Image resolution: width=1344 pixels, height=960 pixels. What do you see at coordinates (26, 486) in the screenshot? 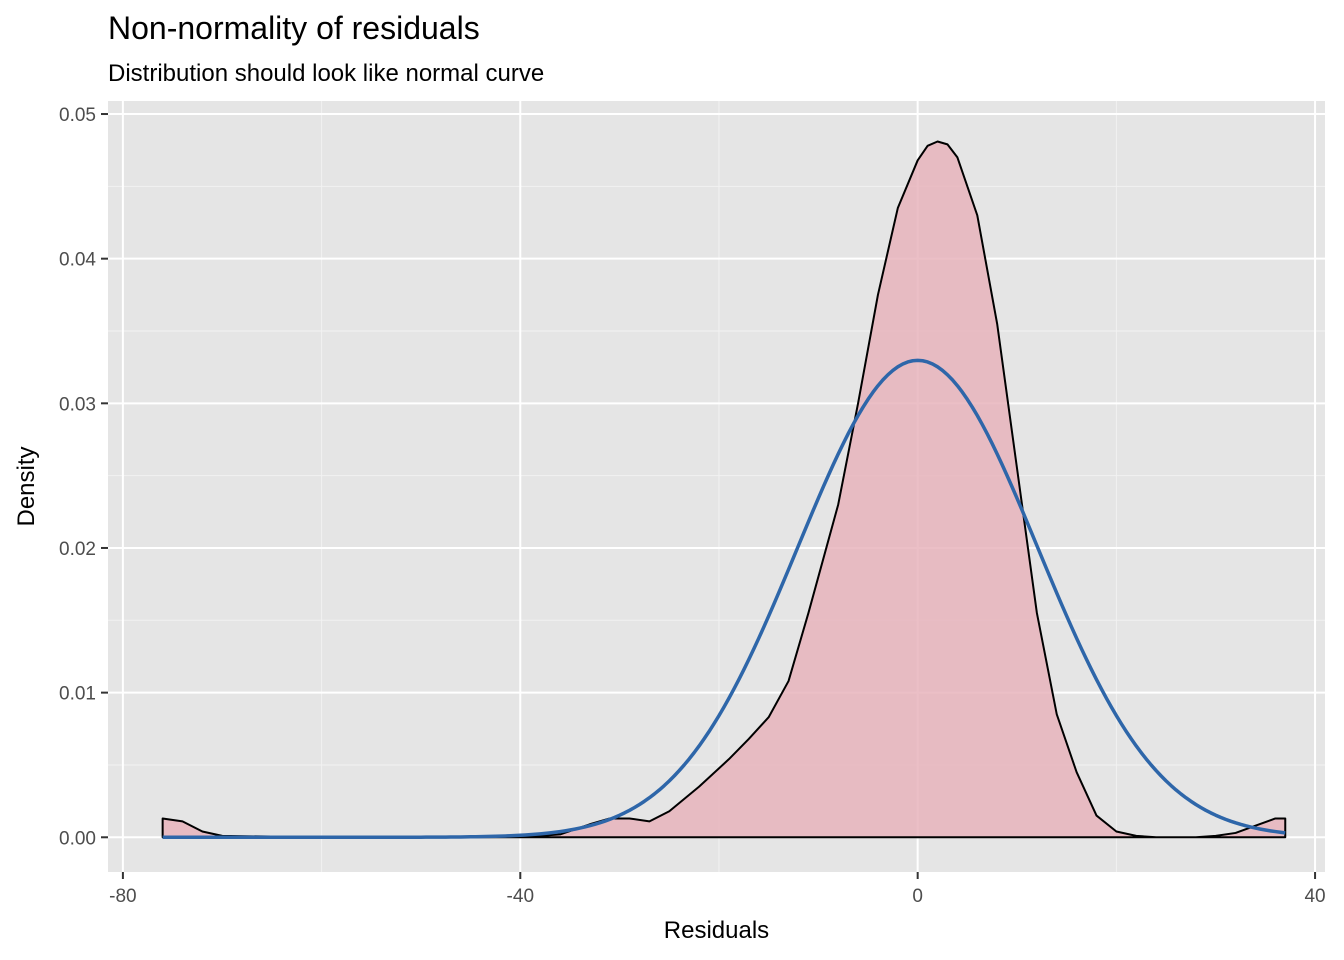
I see `y-axis-title: Density` at bounding box center [26, 486].